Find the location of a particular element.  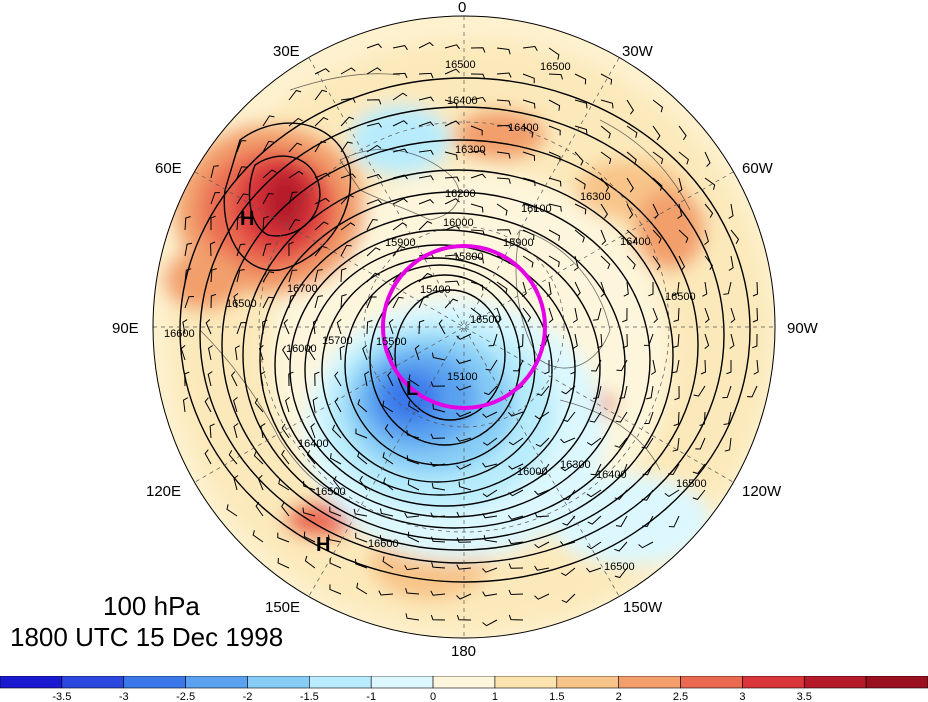

lon-label: 120E is located at coordinates (163, 491).